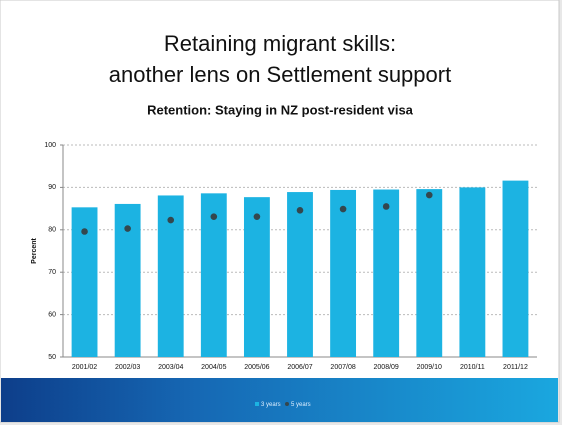  Describe the element at coordinates (280, 43) in the screenshot. I see `title-line: Retaining migrant skills:` at that location.